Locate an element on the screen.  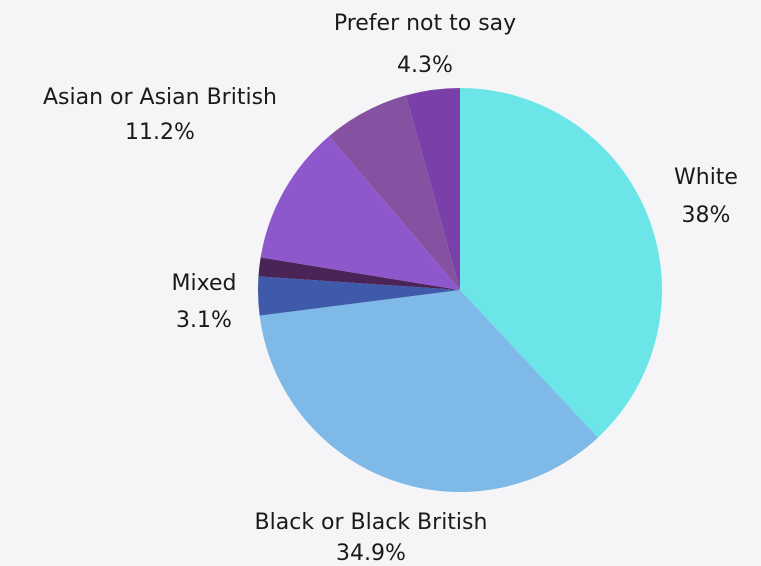
slice-value-black-or-black-british: 34.9% is located at coordinates (371, 553).